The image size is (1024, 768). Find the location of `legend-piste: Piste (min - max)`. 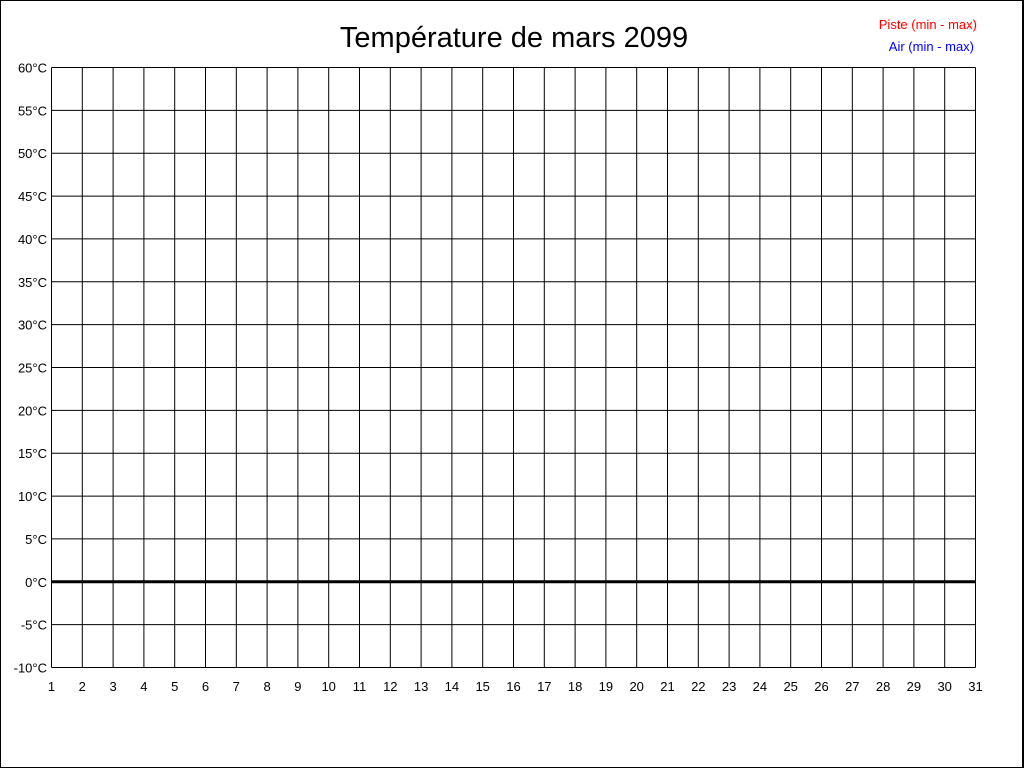

legend-piste: Piste (min - max) is located at coordinates (928, 24).